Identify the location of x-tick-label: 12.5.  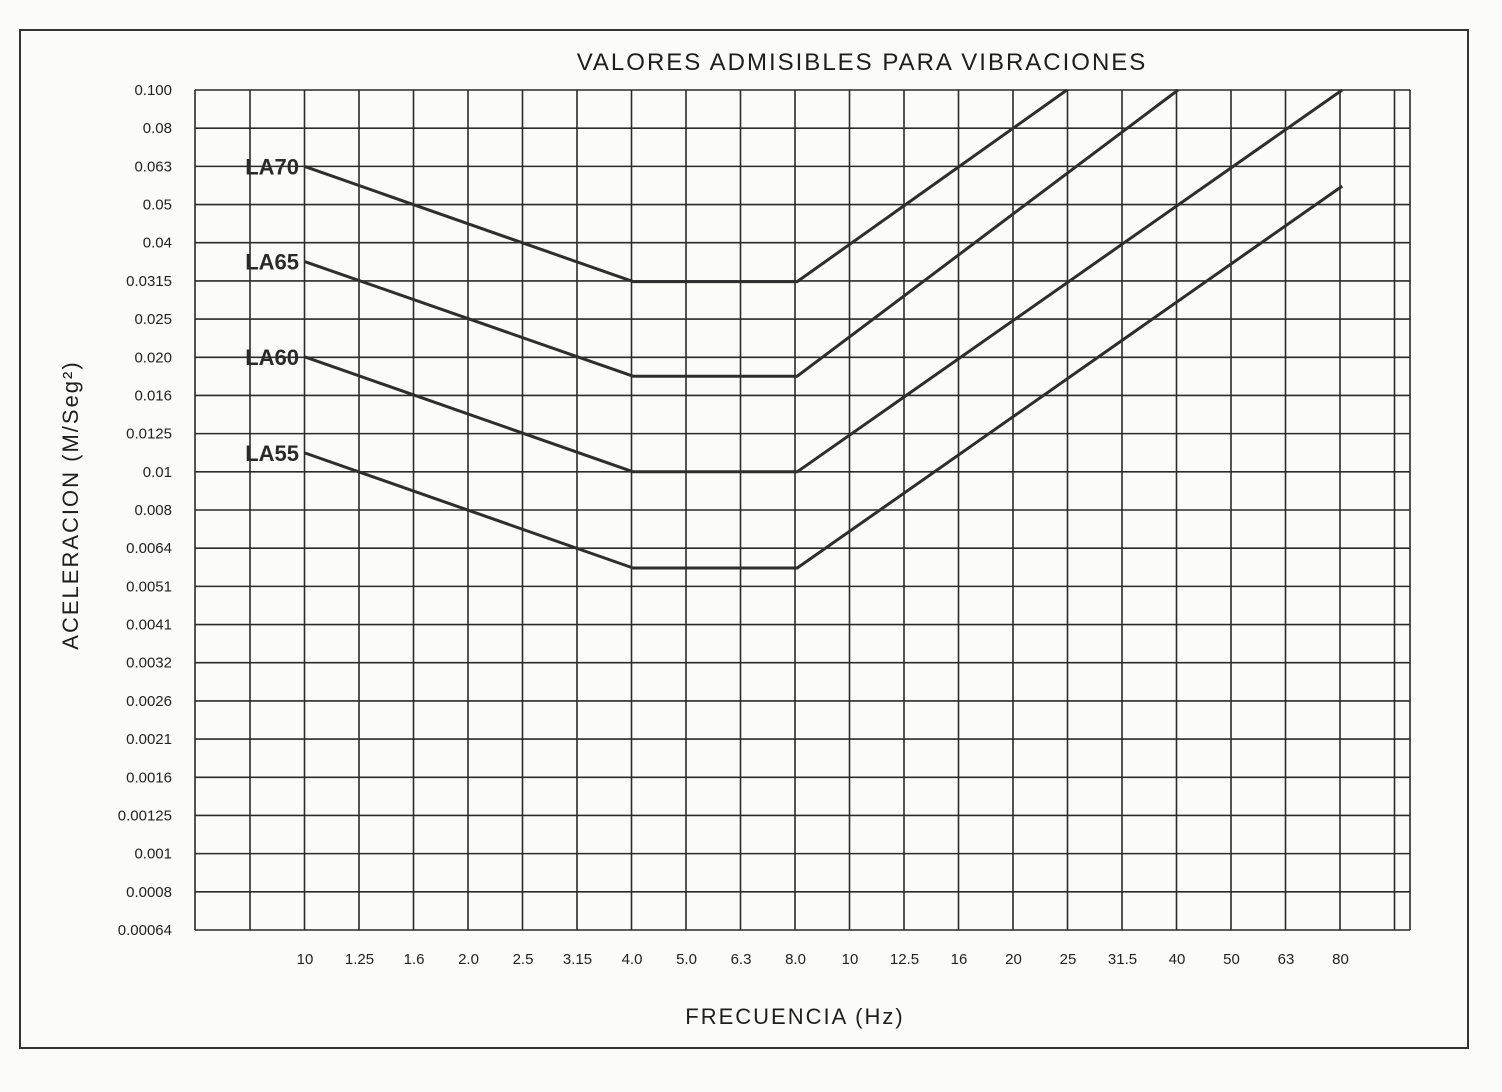
(904, 959).